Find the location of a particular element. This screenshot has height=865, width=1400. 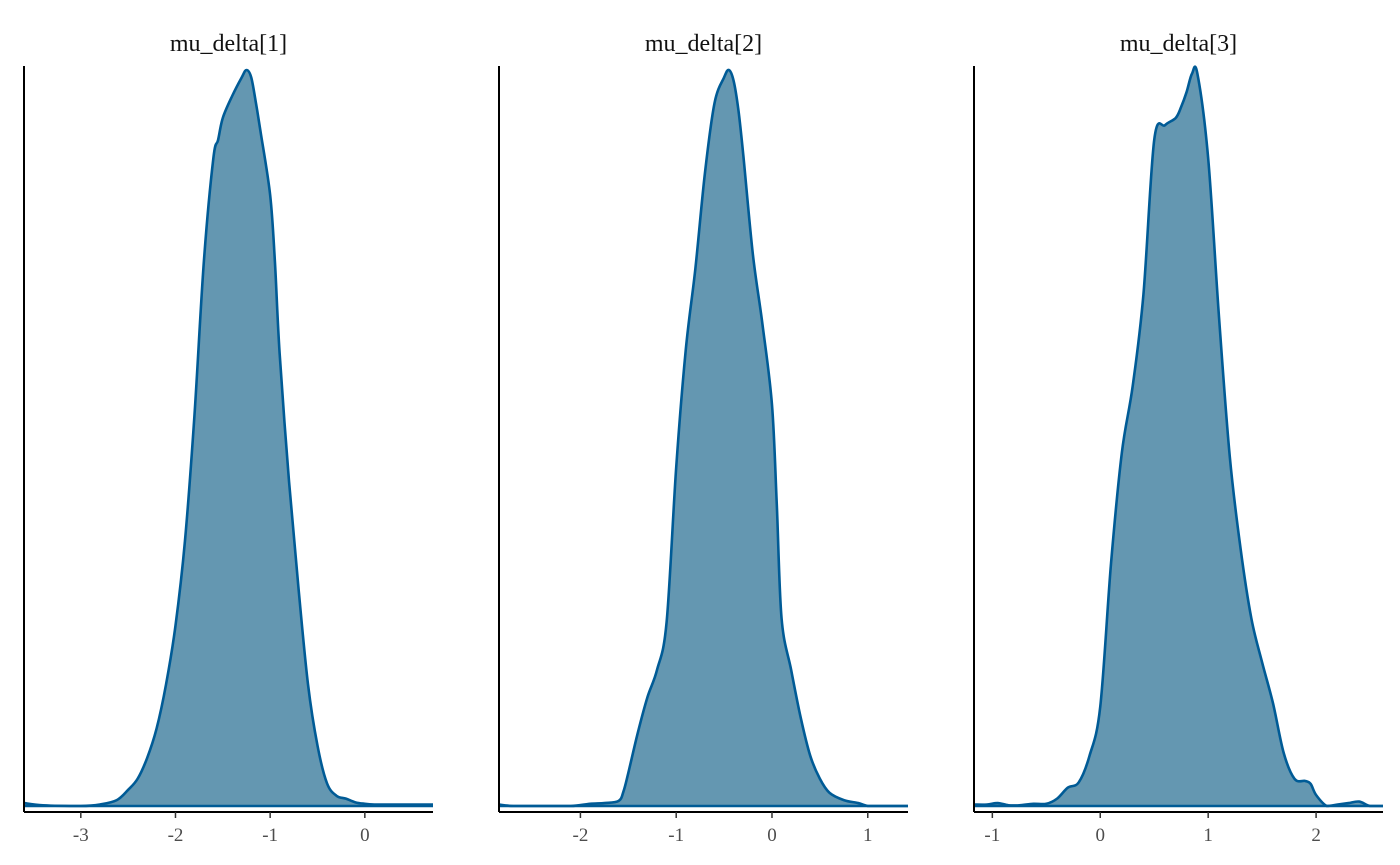

panel-title: mu_delta[2] is located at coordinates (703, 44).